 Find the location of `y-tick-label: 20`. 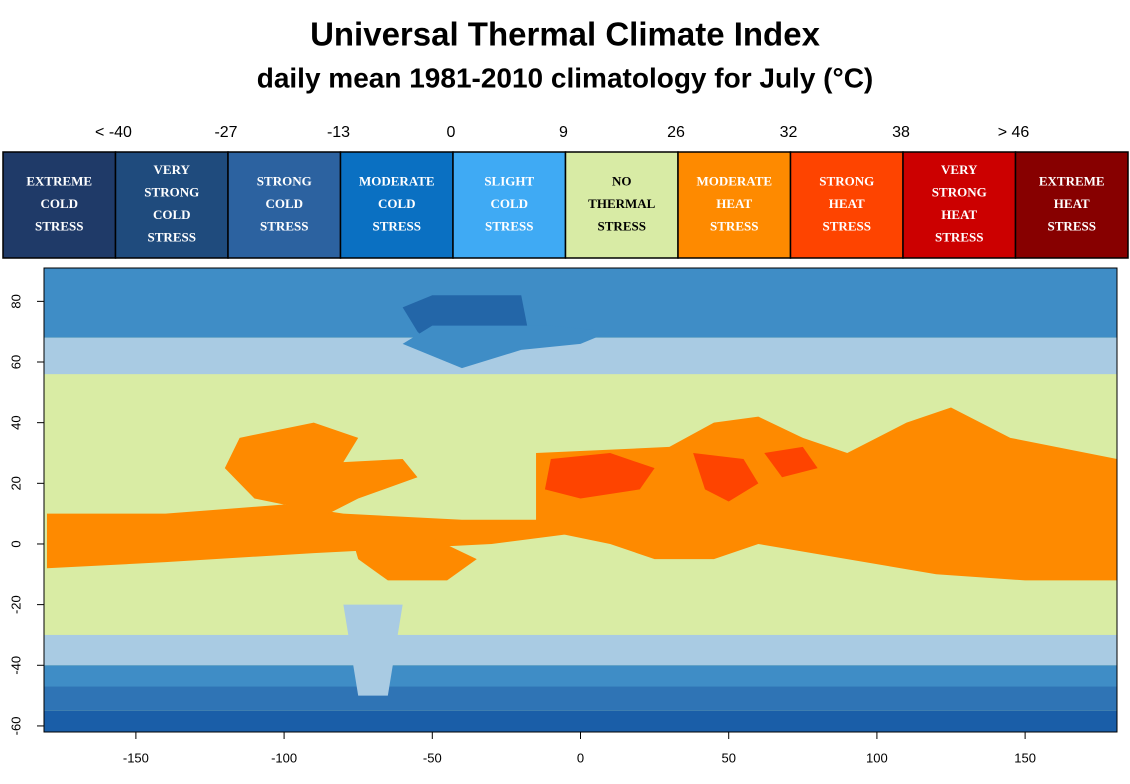

y-tick-label: 20 is located at coordinates (15, 483).